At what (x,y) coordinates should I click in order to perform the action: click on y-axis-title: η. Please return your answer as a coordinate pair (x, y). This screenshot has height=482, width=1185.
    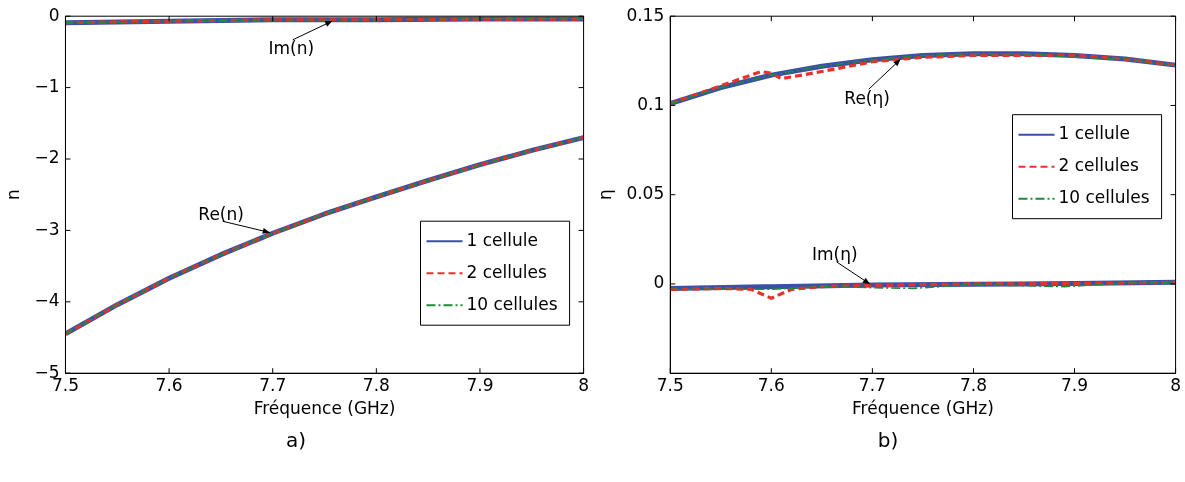
    Looking at the image, I should click on (604, 195).